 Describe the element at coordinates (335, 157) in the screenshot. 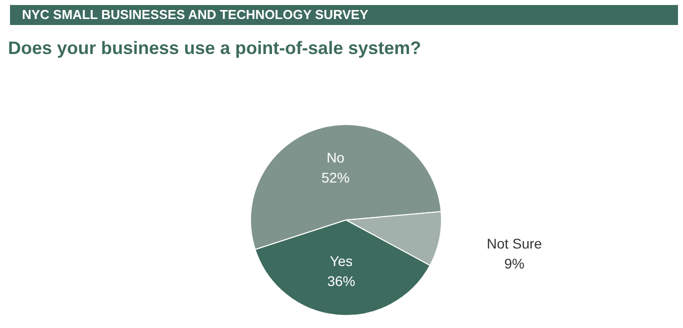

I see `slice-label: No` at that location.